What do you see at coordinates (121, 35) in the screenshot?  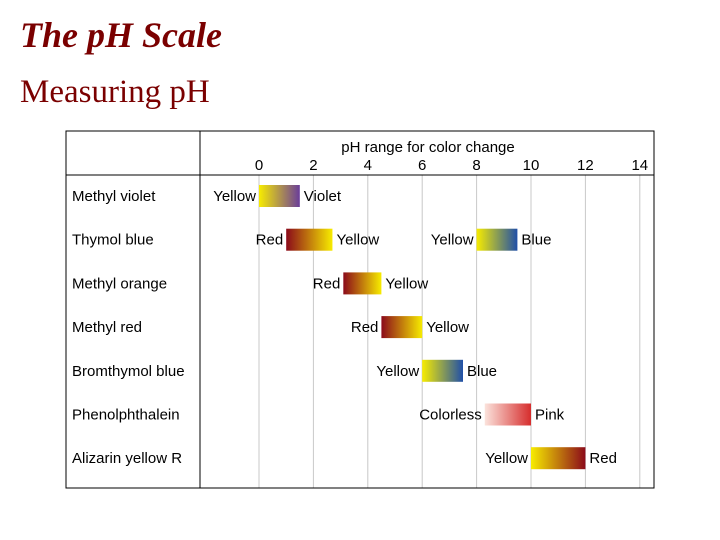 I see `slide-title: The pH Scale` at bounding box center [121, 35].